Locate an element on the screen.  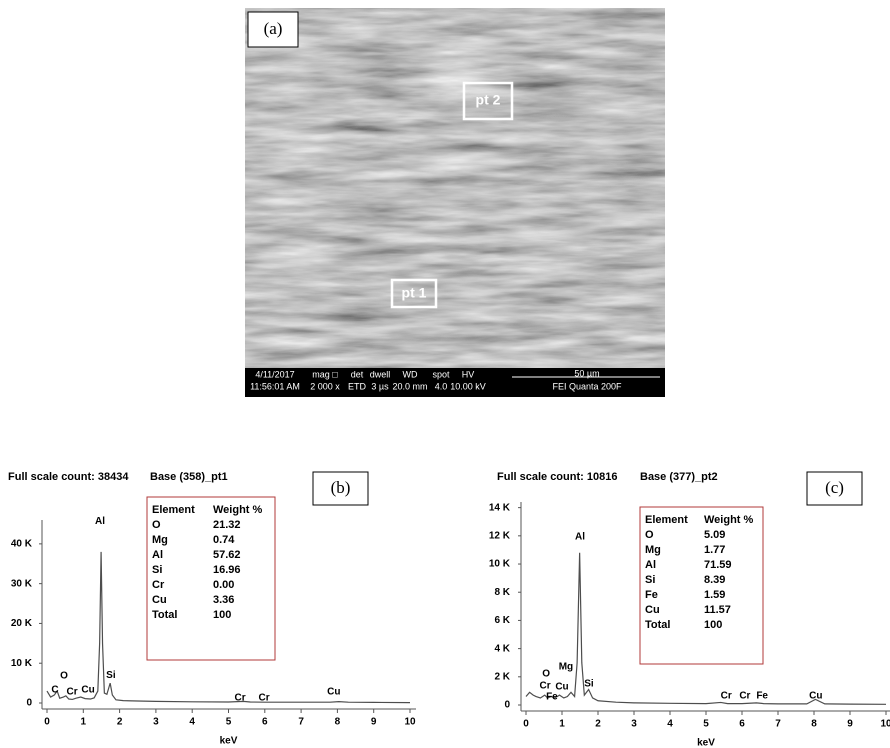
table-cell: 0.74 is located at coordinates (224, 540).